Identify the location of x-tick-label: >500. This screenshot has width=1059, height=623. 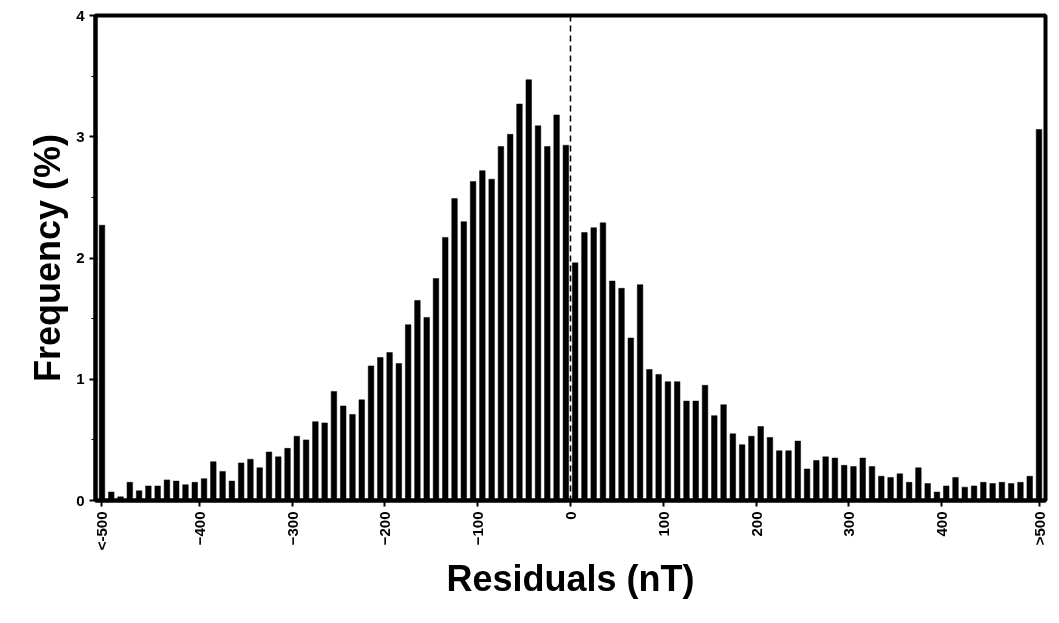
(1039, 528).